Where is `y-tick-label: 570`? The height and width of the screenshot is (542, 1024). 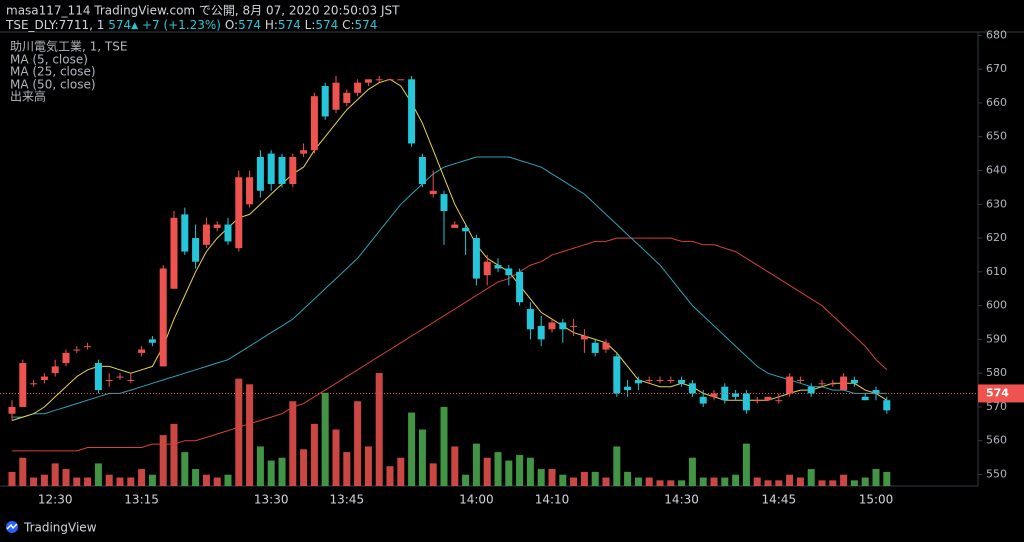 y-tick-label: 570 is located at coordinates (996, 406).